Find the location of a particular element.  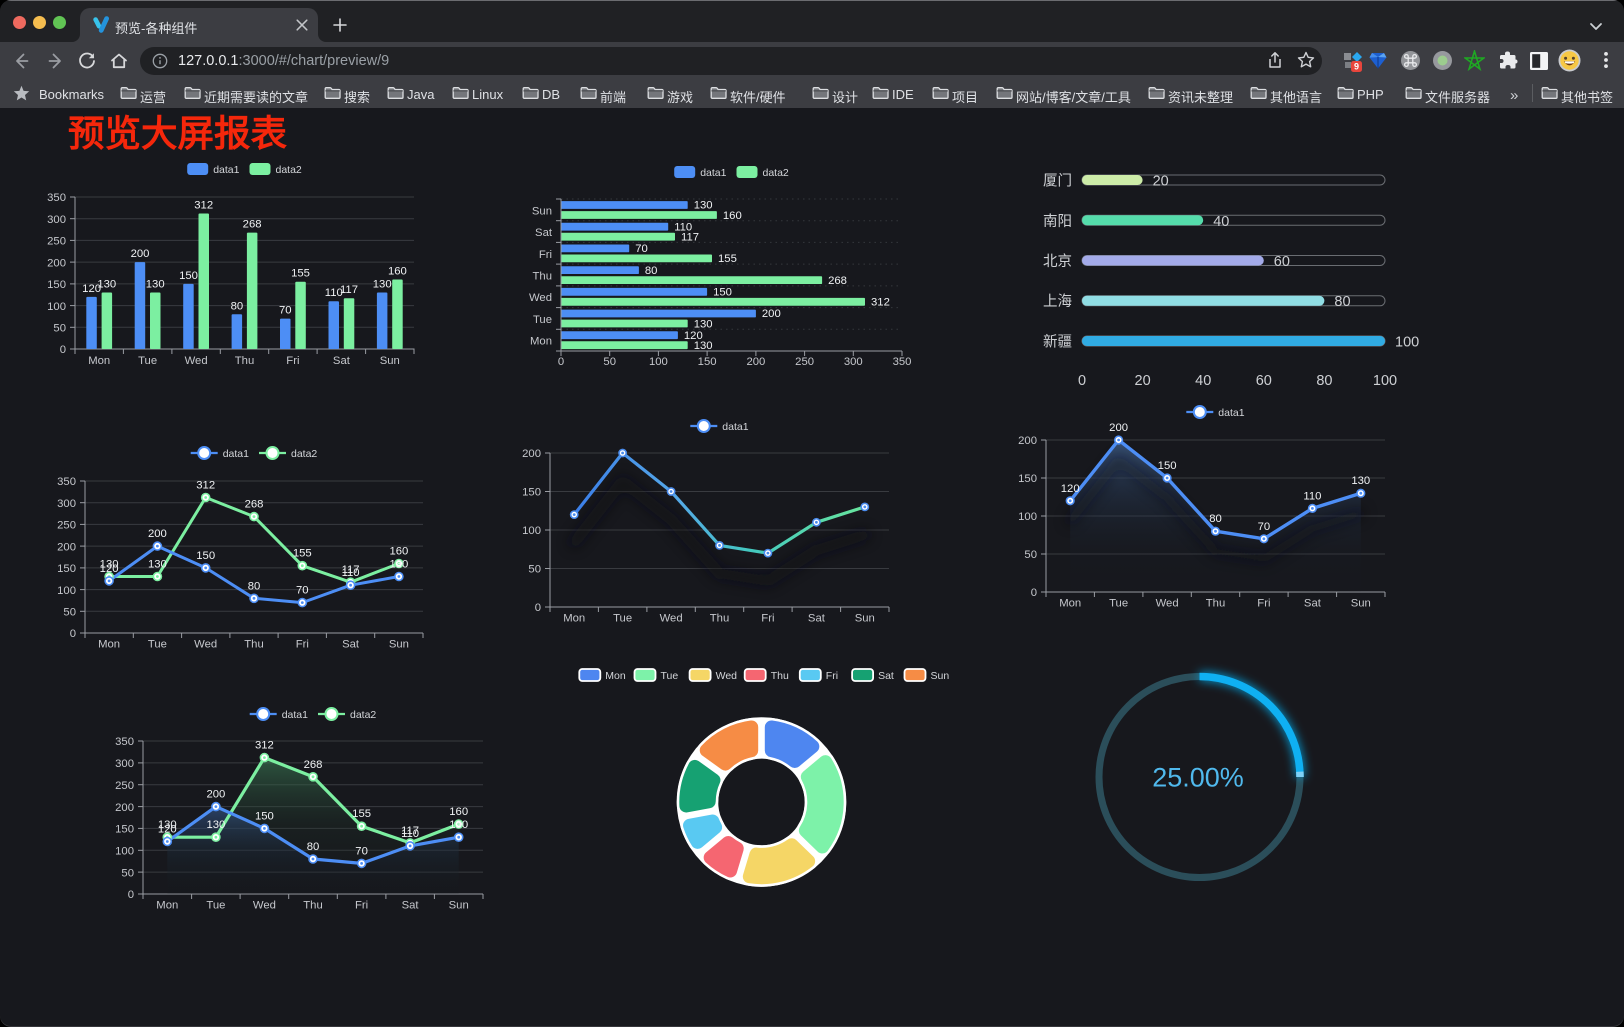

svg-text: 60 is located at coordinates (1282, 262).